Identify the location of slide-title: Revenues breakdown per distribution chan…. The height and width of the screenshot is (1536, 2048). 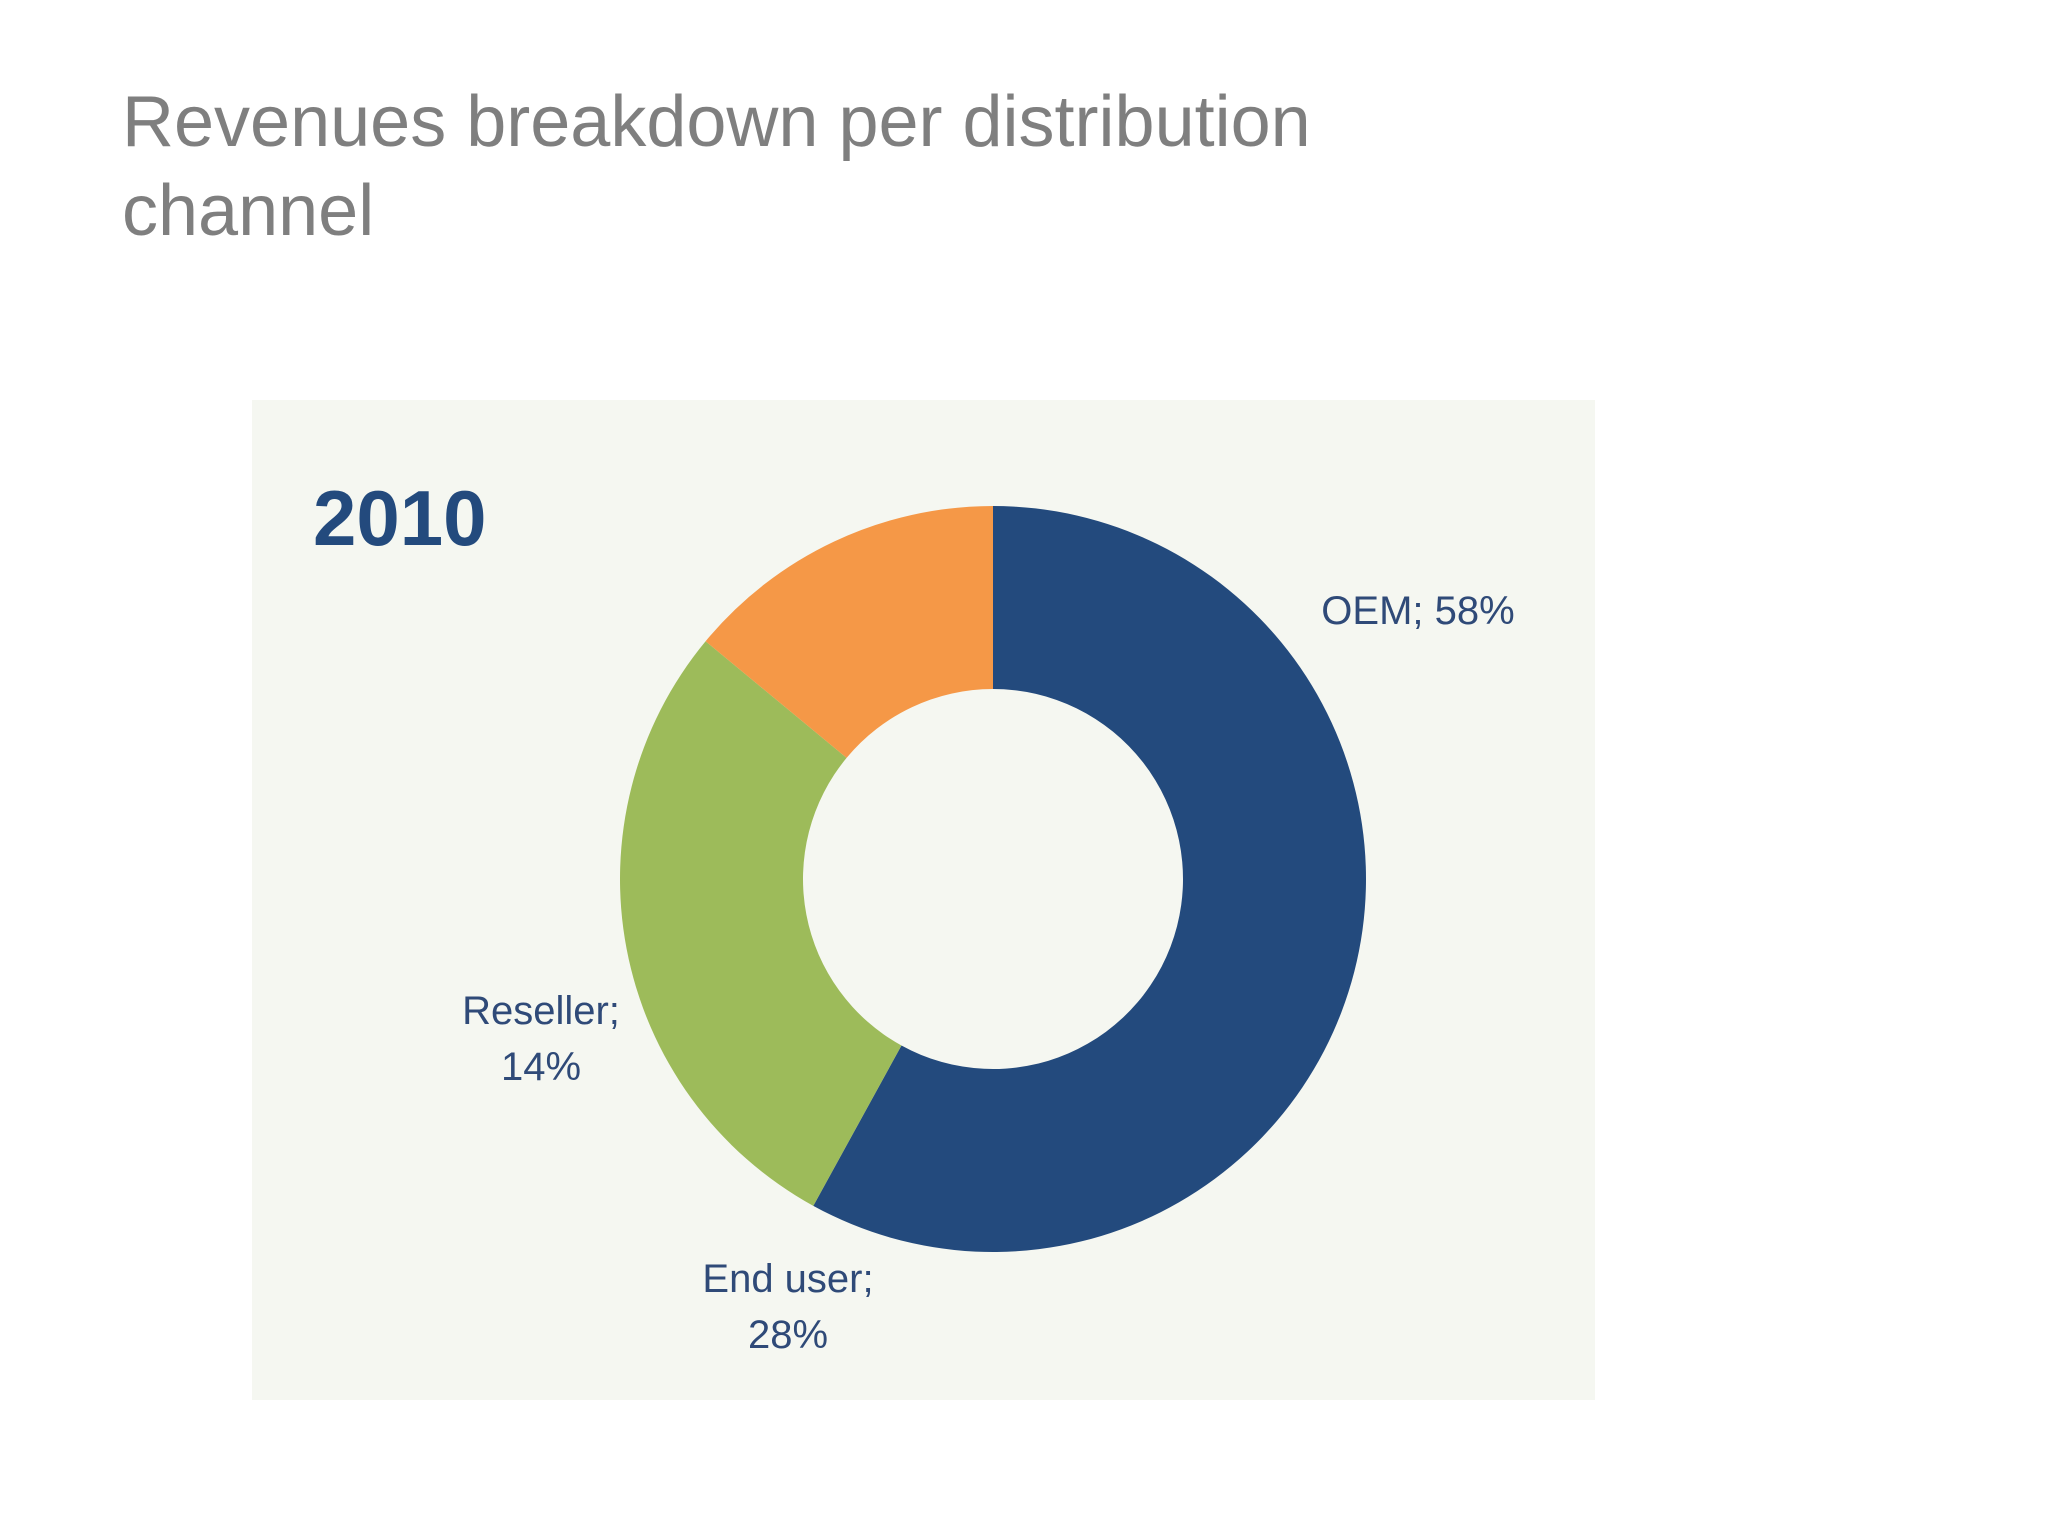
(716, 166).